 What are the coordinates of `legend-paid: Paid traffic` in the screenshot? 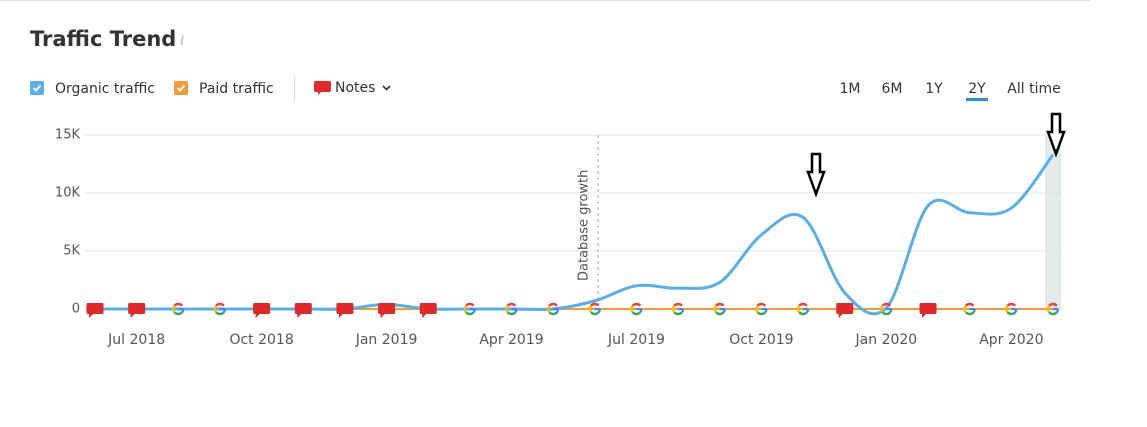 It's located at (236, 89).